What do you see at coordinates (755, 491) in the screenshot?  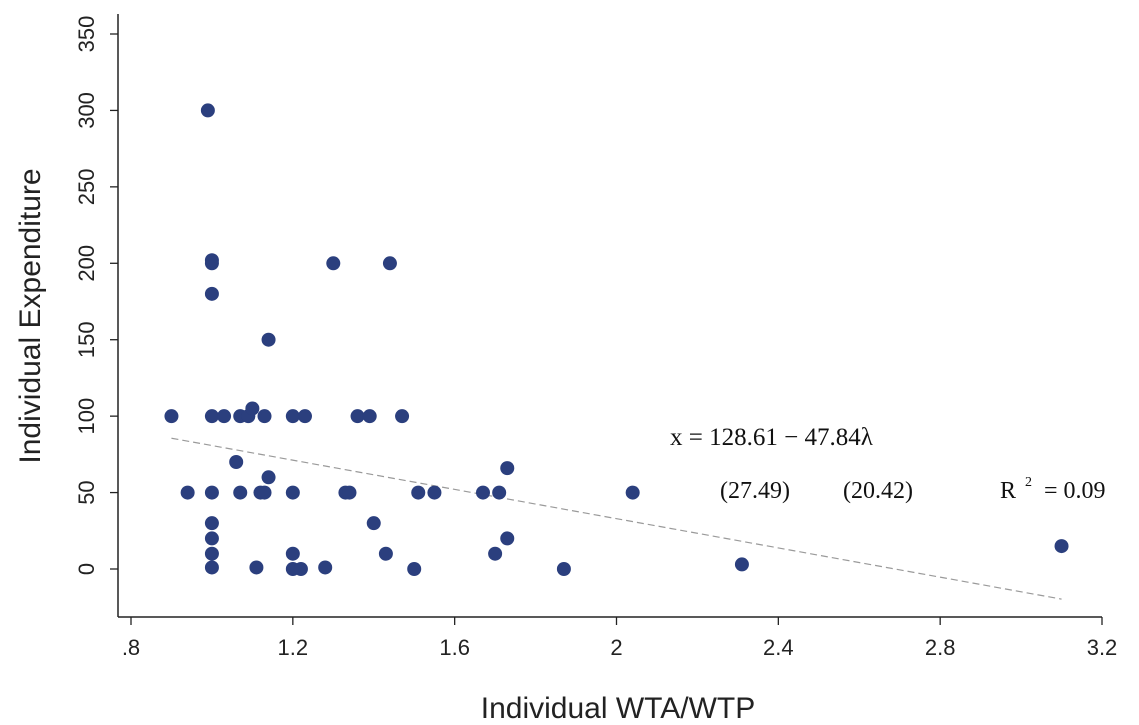 I see `intercept-standard-error: (27.49)` at bounding box center [755, 491].